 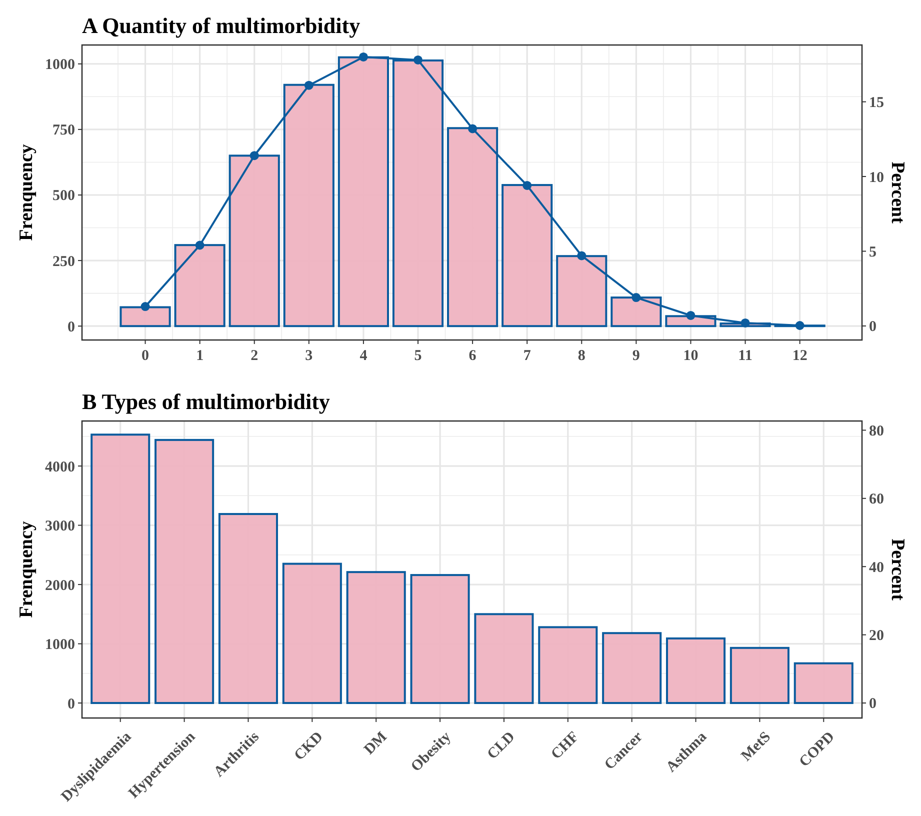 What do you see at coordinates (206, 401) in the screenshot?
I see `chart-title: B Types of multimorbidity` at bounding box center [206, 401].